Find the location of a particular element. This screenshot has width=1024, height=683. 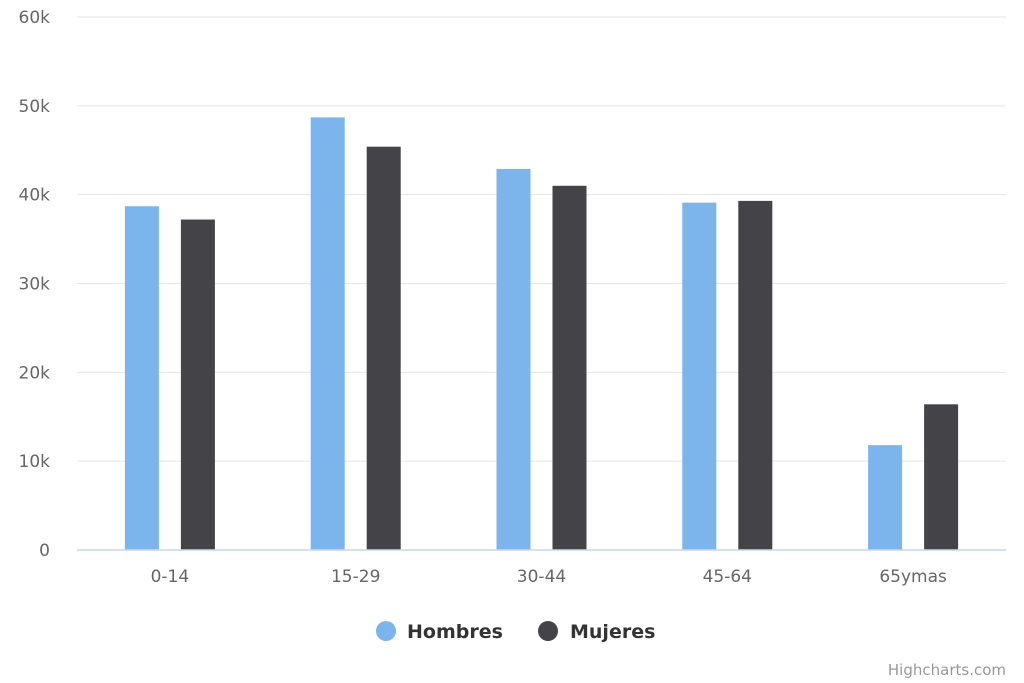

y-tick-label: 50k is located at coordinates (35, 107).